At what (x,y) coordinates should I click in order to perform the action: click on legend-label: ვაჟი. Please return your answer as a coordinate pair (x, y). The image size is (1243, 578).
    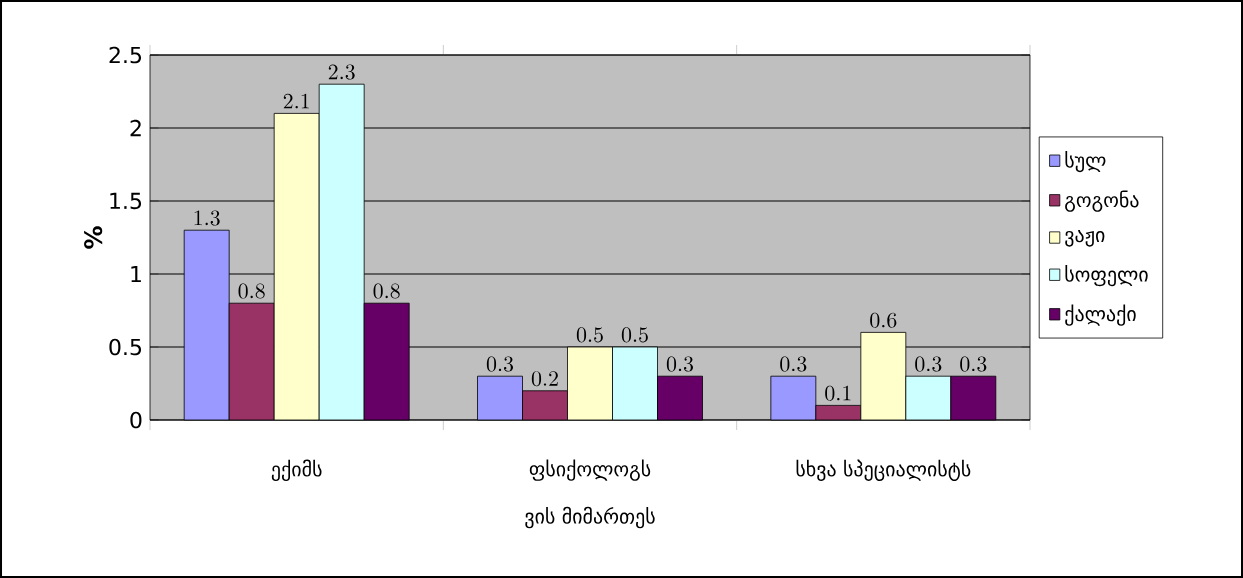
    Looking at the image, I should click on (1085, 238).